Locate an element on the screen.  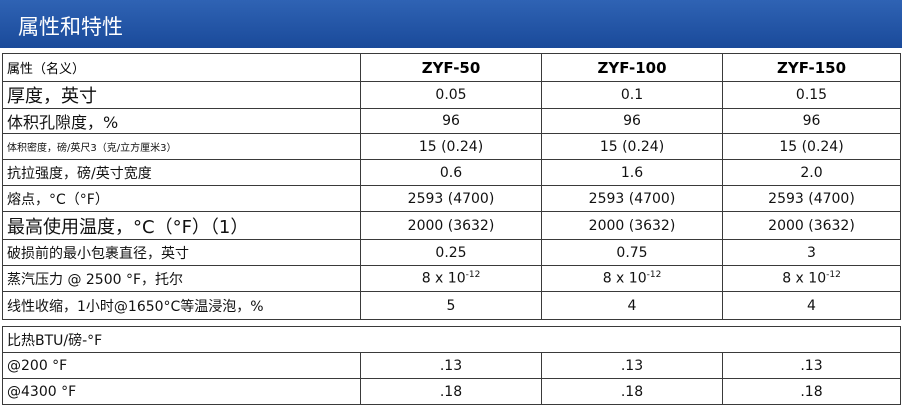
header-row: 属性（名义） ZYF-50 ZYF-100 ZYF-150 is located at coordinates (451, 67).